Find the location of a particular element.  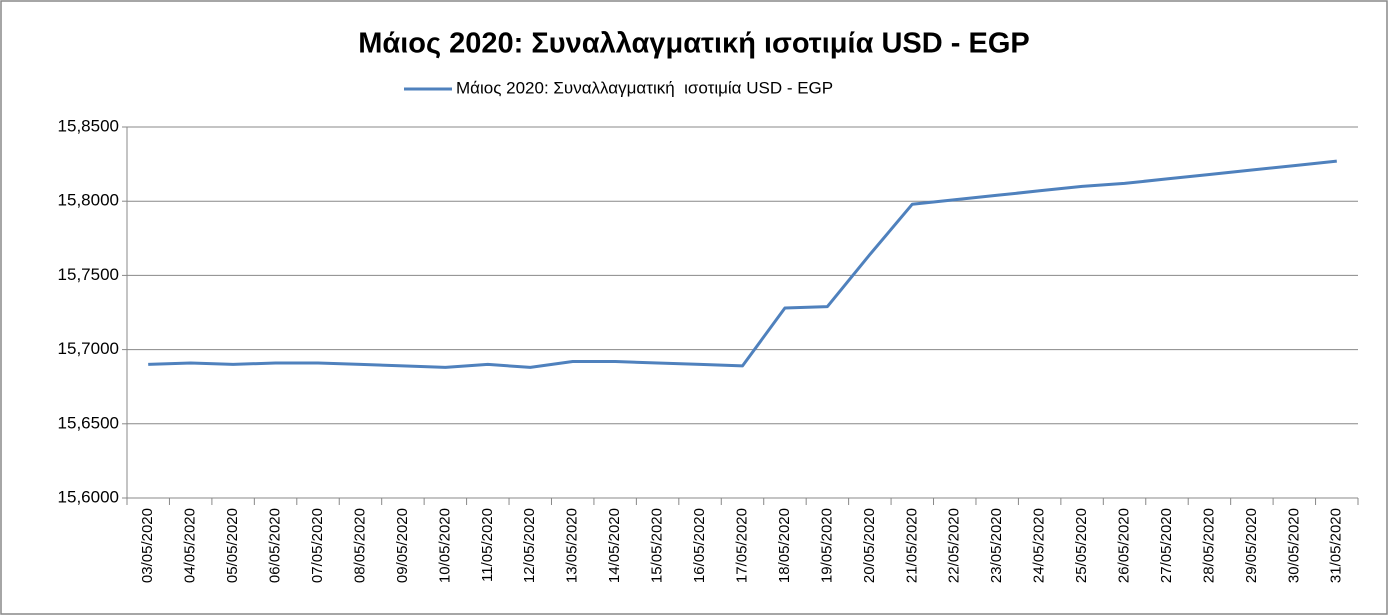

x-tick-label: 07/05/2020 is located at coordinates (317, 545).